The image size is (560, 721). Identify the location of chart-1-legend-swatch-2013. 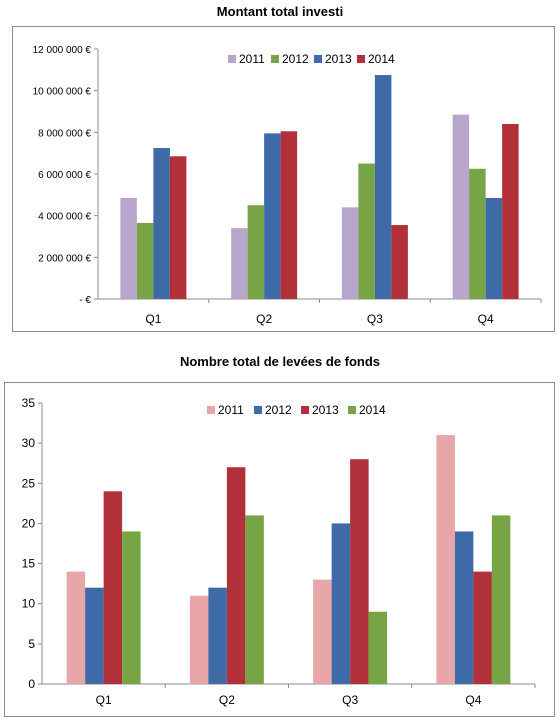
(318, 59).